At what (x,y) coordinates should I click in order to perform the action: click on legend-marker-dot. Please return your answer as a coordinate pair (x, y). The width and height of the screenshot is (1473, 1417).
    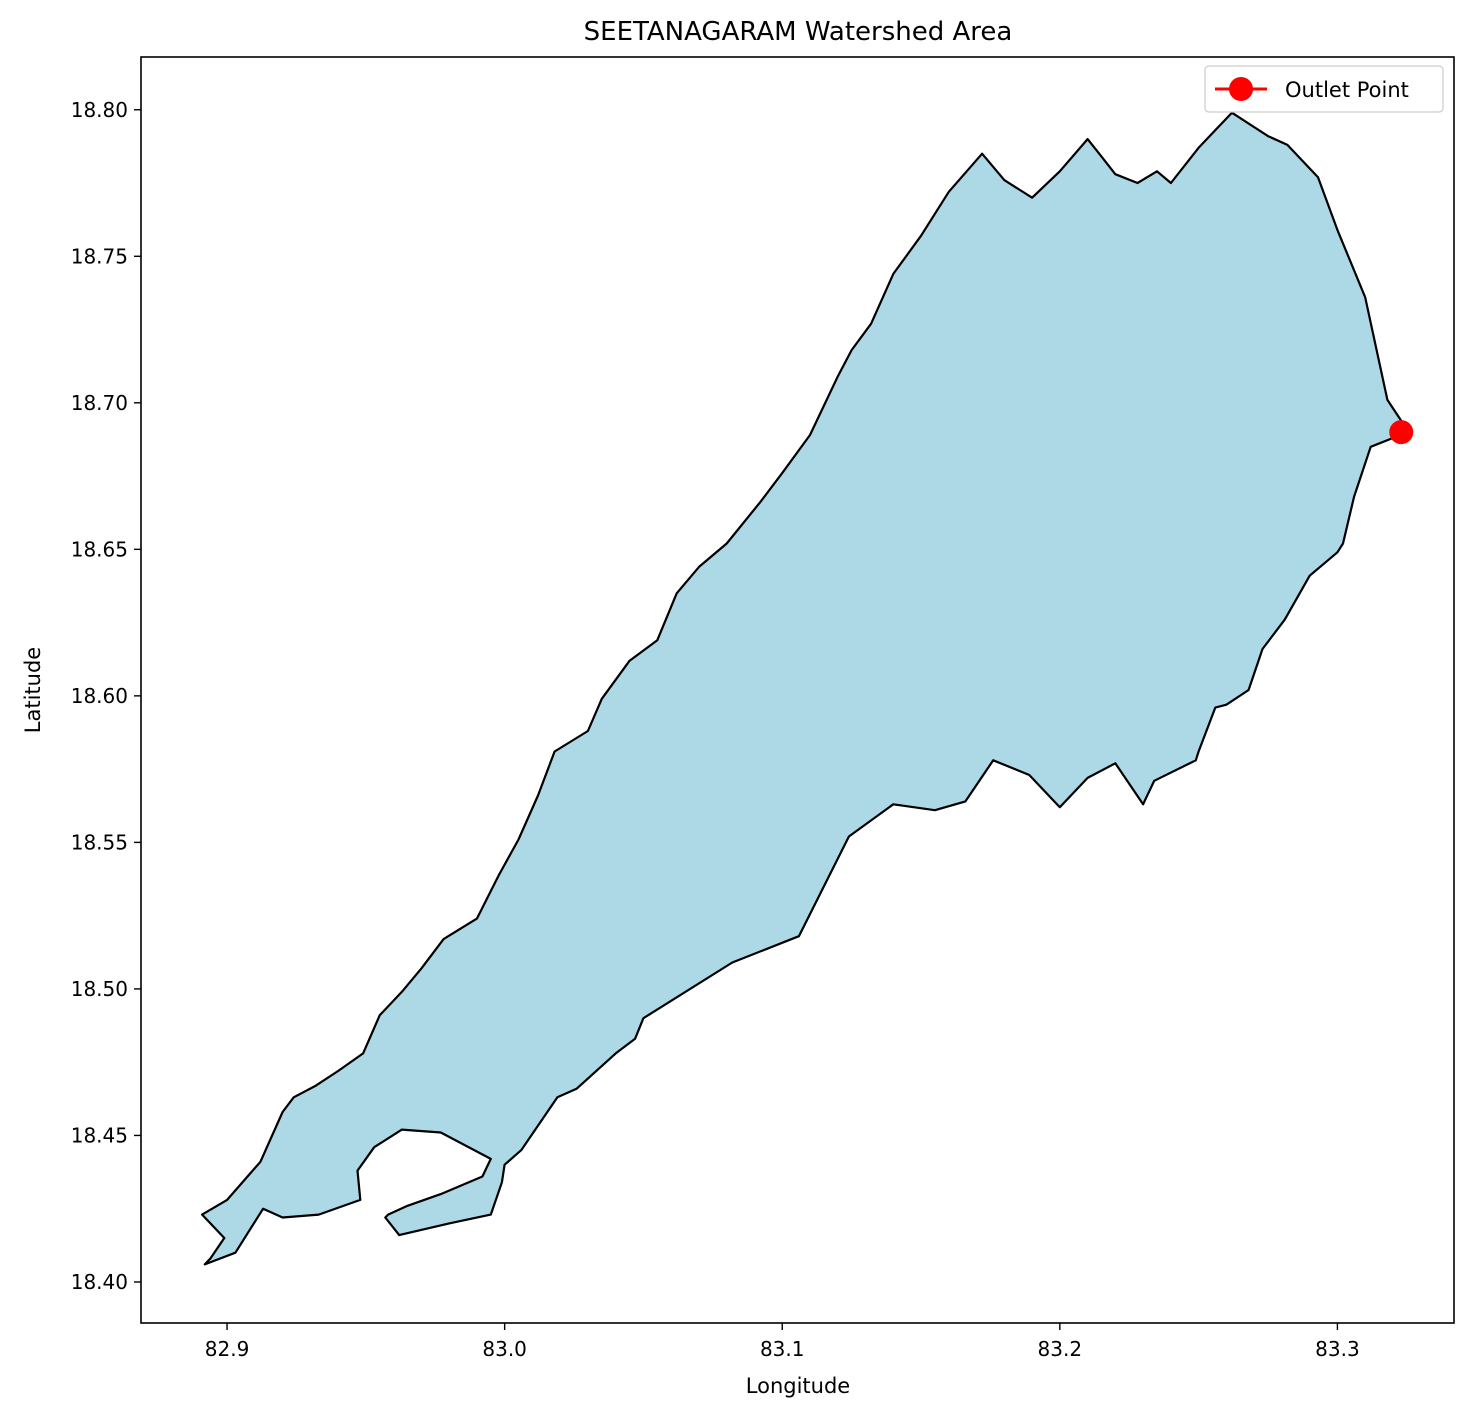
    Looking at the image, I should click on (1241, 89).